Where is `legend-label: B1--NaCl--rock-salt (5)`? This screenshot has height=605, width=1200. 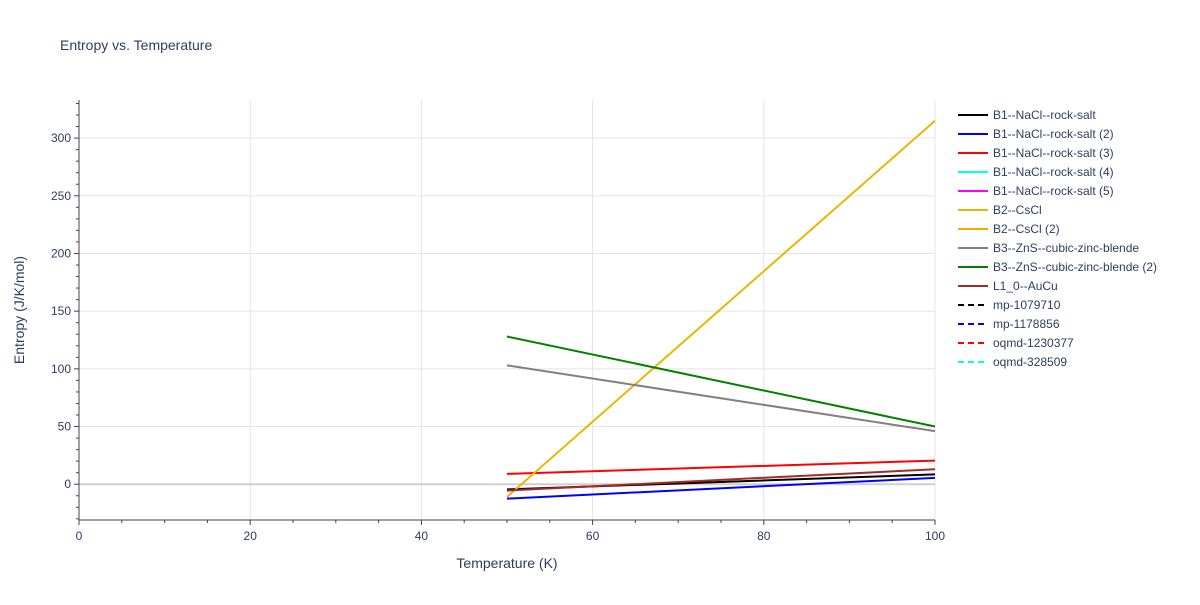 legend-label: B1--NaCl--rock-salt (5) is located at coordinates (1053, 191).